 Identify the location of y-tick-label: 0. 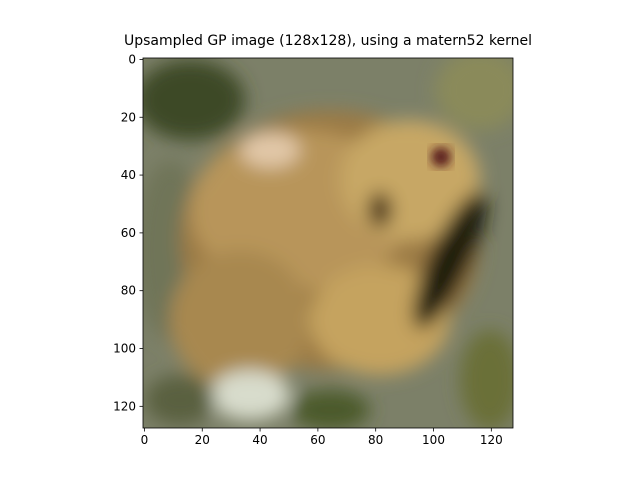
(132, 59).